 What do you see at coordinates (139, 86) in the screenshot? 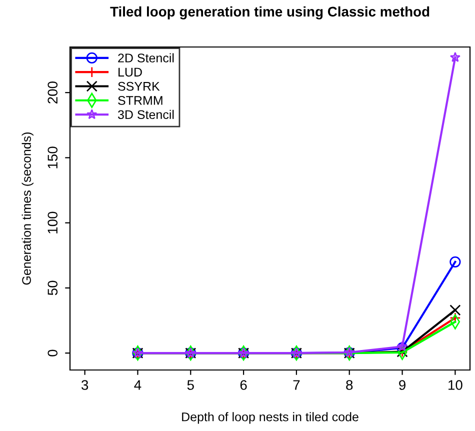
I see `legend-label: SSYRK` at bounding box center [139, 86].